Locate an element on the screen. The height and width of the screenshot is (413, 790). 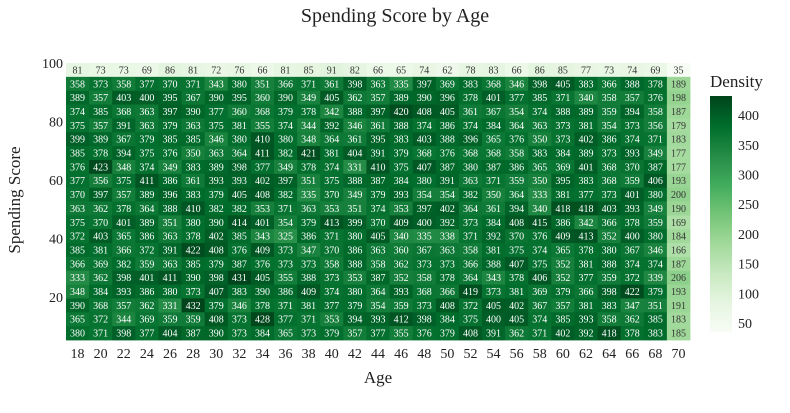
x-tick-label: 60 is located at coordinates (563, 354).